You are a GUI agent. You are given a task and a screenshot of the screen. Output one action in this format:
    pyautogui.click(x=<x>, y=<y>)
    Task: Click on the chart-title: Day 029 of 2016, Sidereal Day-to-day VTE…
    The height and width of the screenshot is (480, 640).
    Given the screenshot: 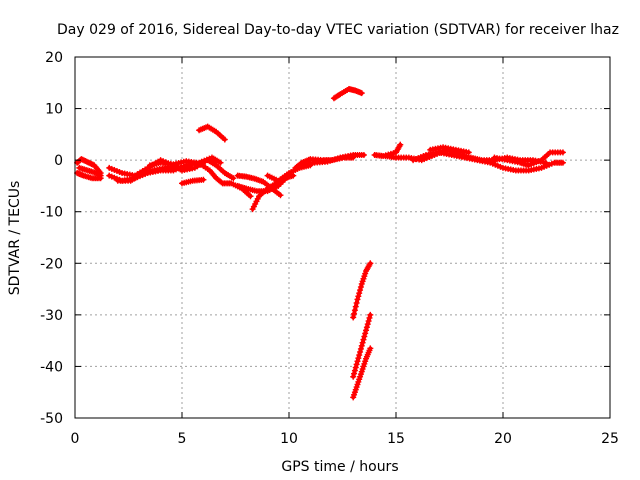 What is the action you would take?
    pyautogui.click(x=338, y=30)
    